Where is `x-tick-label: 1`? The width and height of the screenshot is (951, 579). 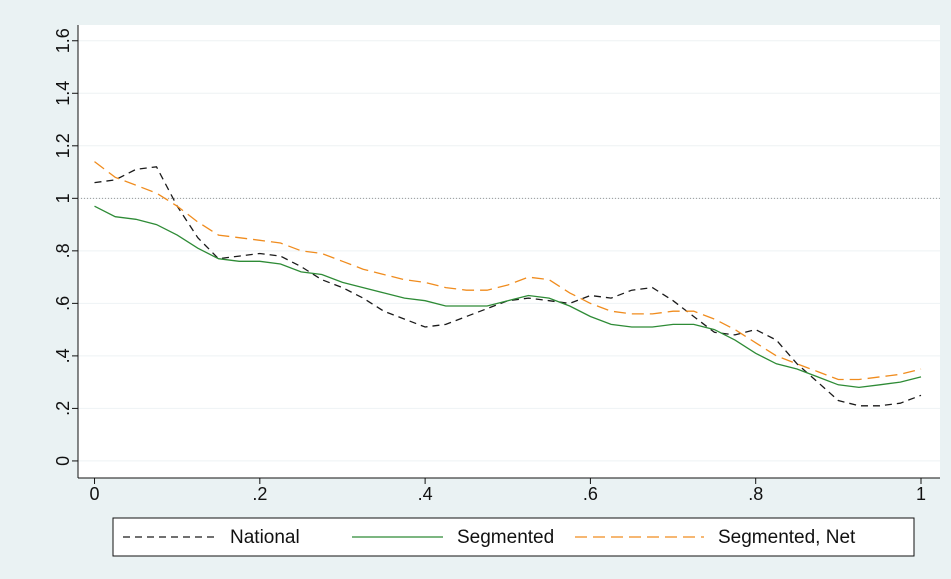 x-tick-label: 1 is located at coordinates (921, 494).